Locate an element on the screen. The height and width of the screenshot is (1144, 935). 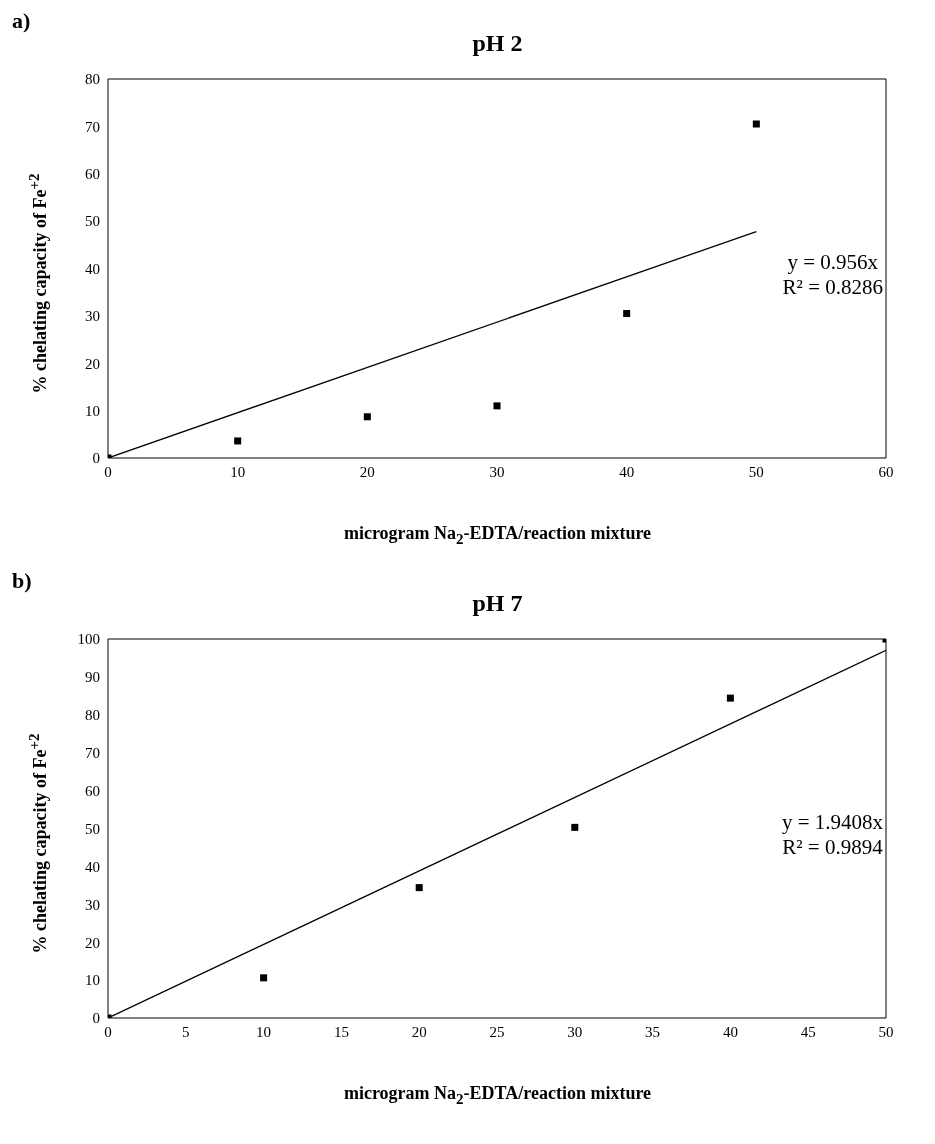
x-tick-label: 25 is located at coordinates (497, 1031).